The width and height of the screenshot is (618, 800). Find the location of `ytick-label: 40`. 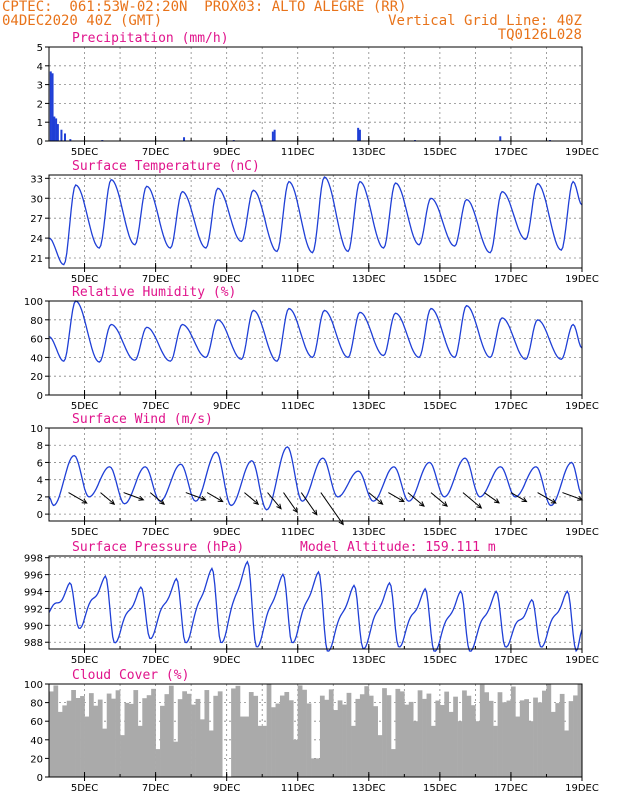

ytick-label: 40 is located at coordinates (36, 358).